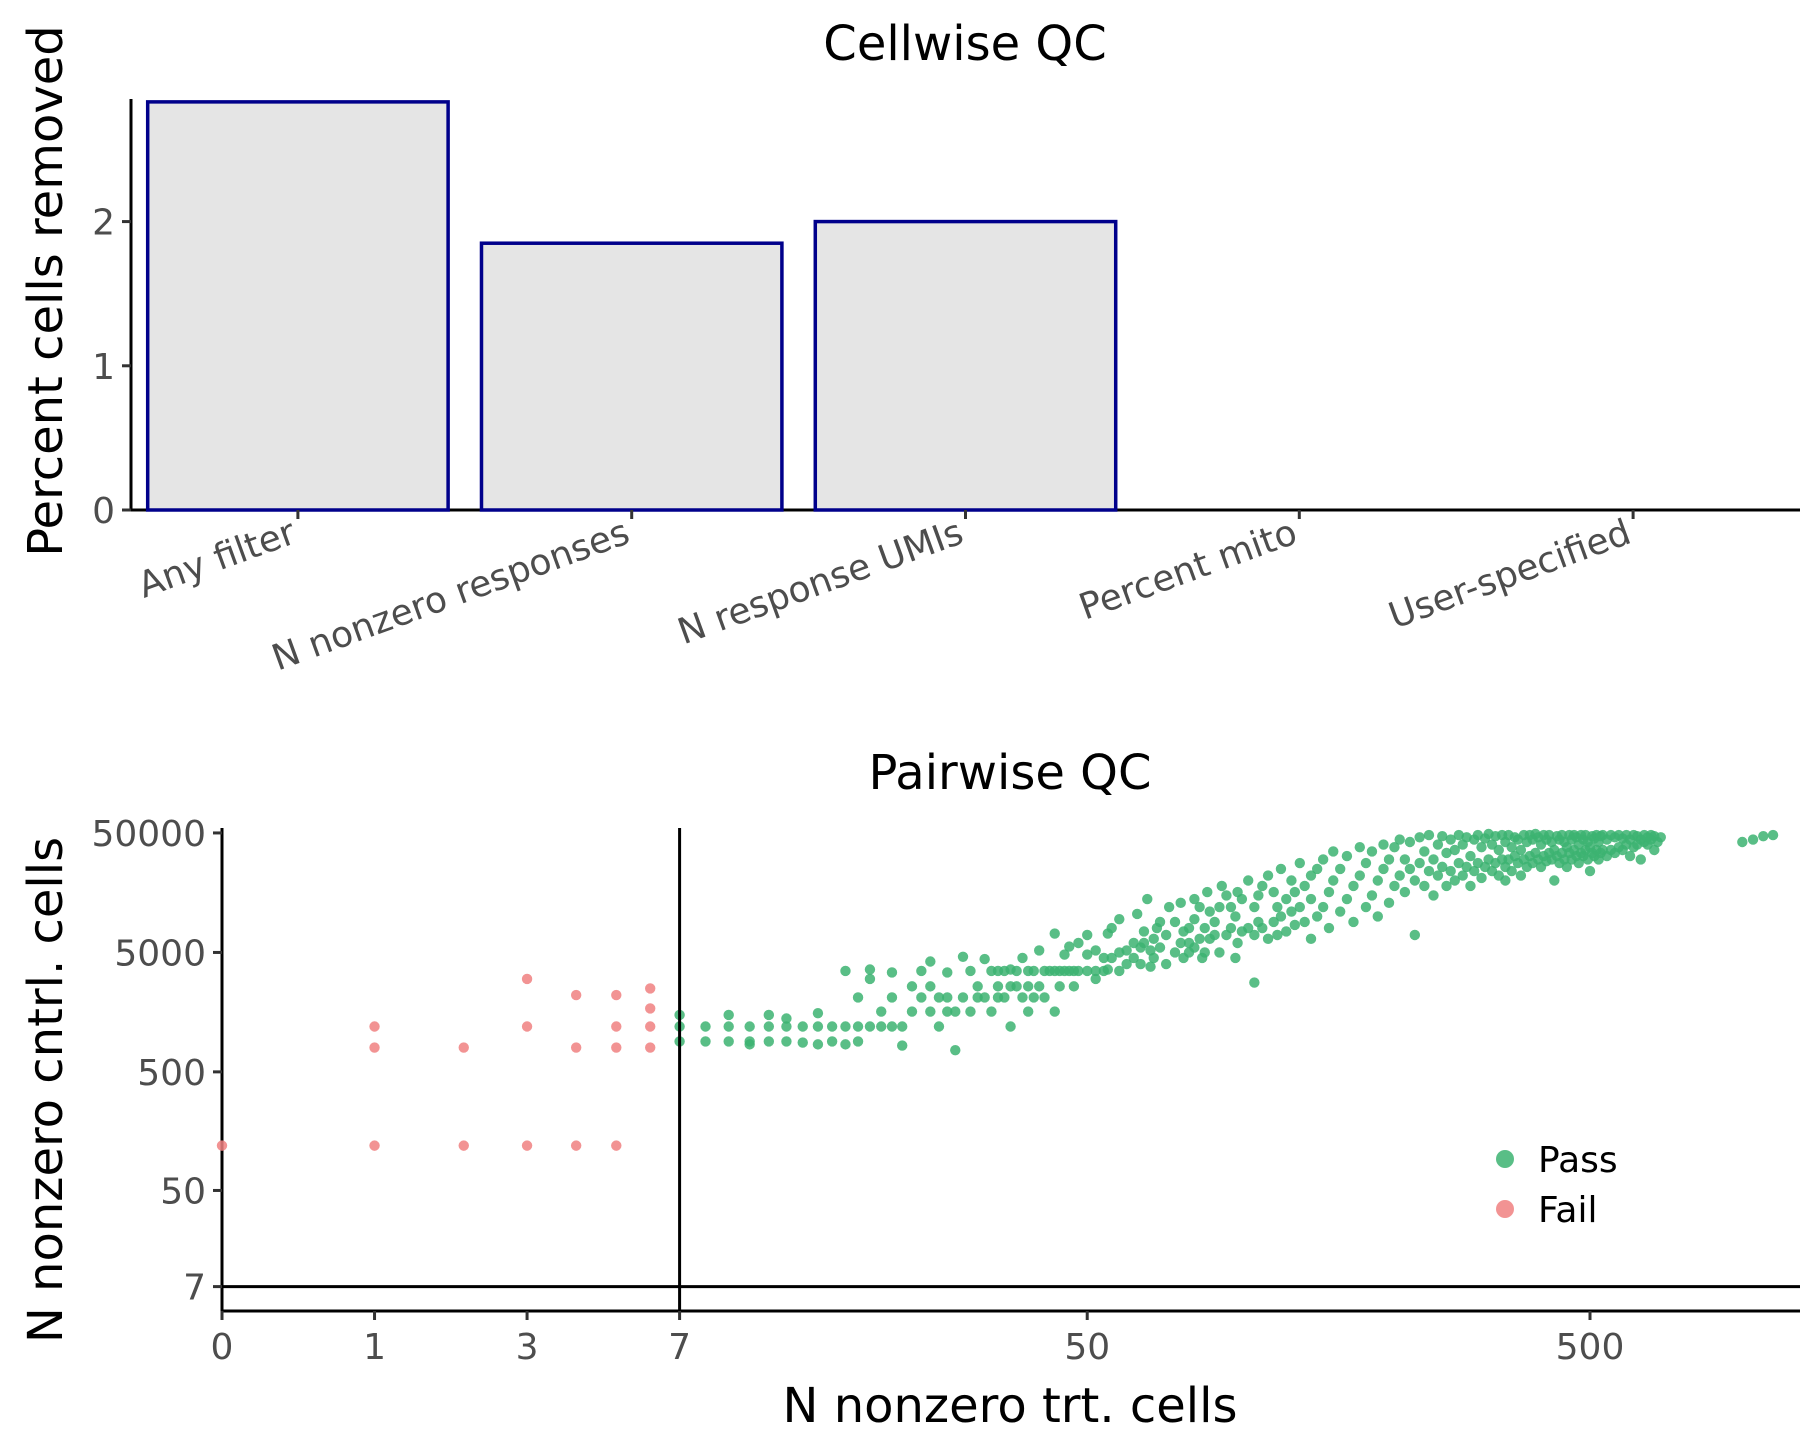 This screenshot has width=1815, height=1456. Describe the element at coordinates (1510, 574) in the screenshot. I see `x-tick-label-user-specified: User-specified` at that location.